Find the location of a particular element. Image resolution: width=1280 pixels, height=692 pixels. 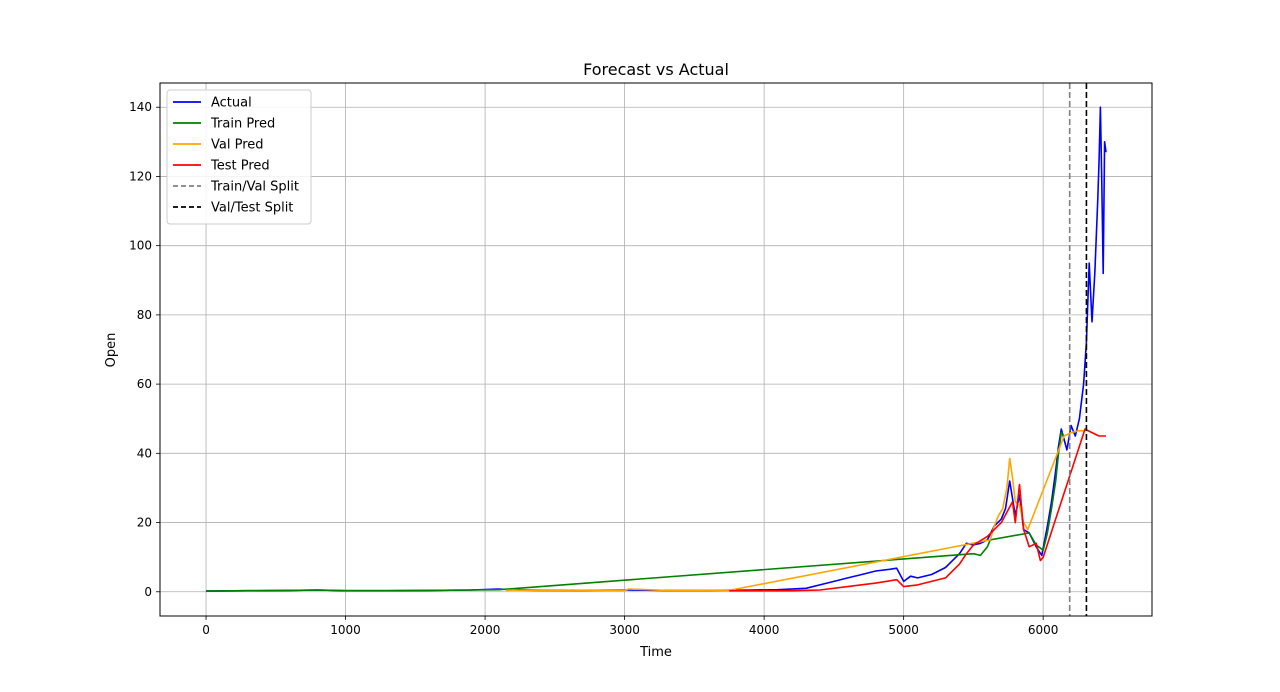

x-tick-label: 2000 is located at coordinates (485, 630).